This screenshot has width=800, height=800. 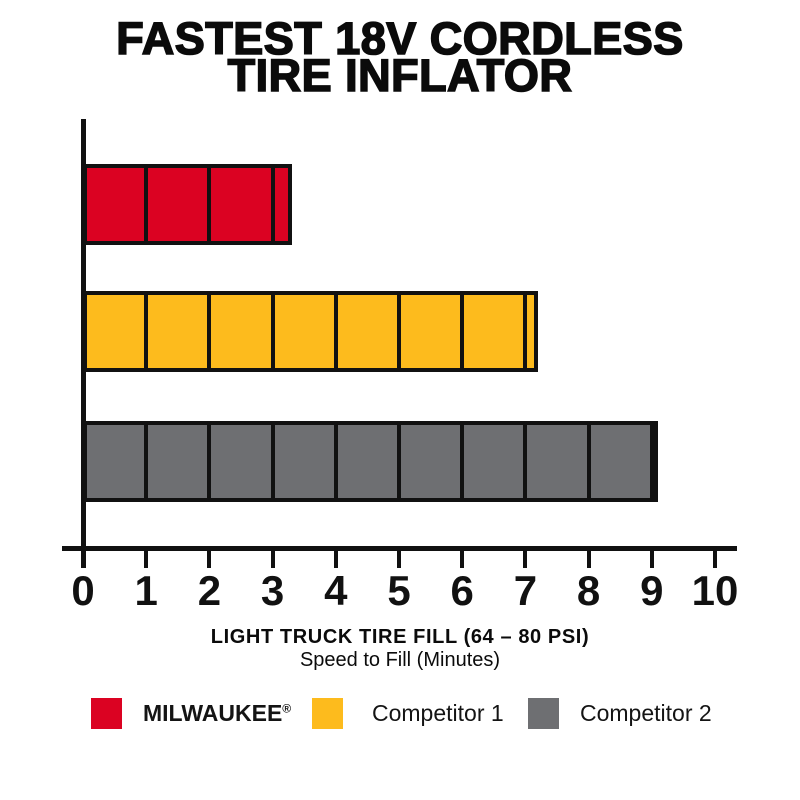 What do you see at coordinates (652, 590) in the screenshot?
I see `x-tick-label-9: 9` at bounding box center [652, 590].